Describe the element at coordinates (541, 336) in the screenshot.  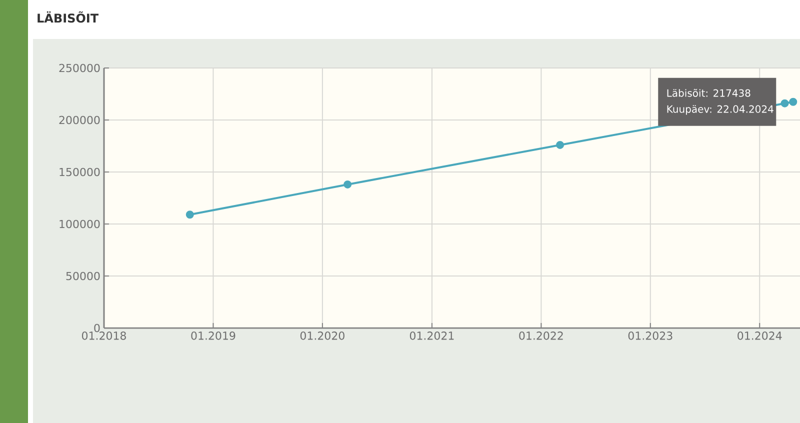
I see `x-tick-label: 01.2022` at that location.